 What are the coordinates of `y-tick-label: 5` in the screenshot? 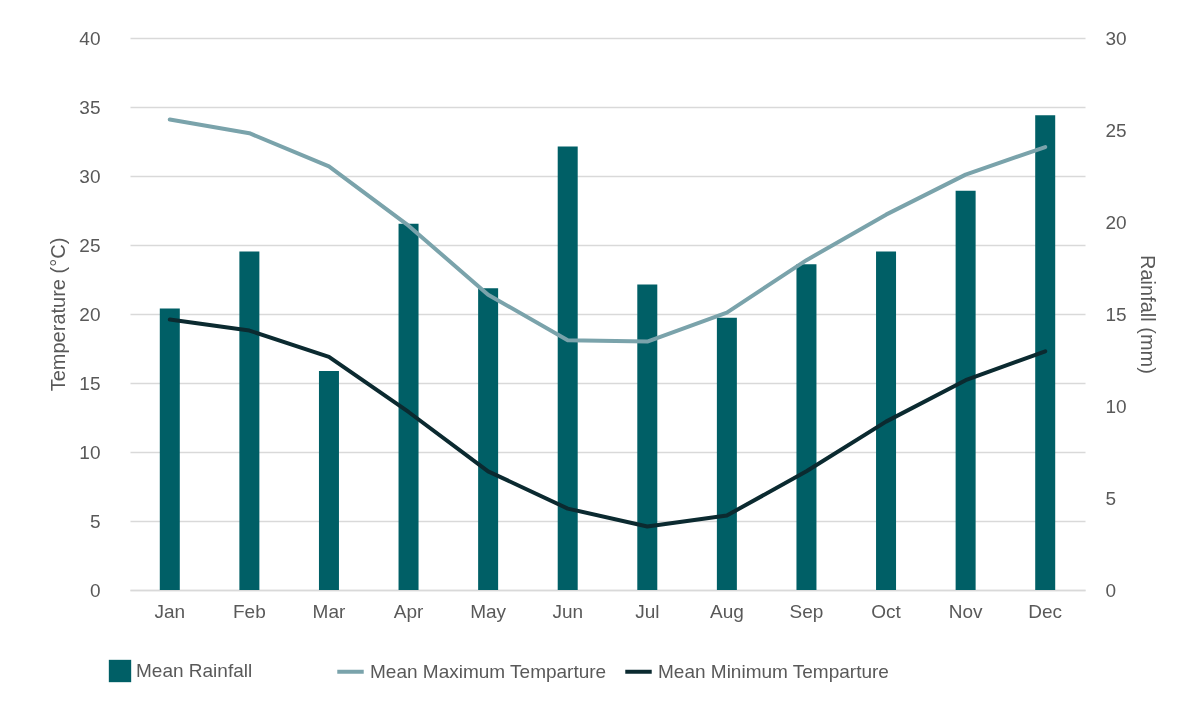 It's located at (95, 521).